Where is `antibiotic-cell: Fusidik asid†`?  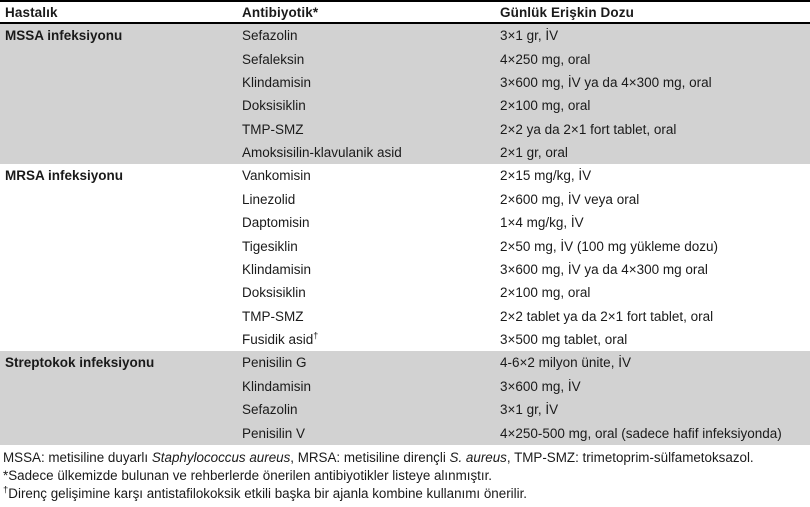
antibiotic-cell: Fusidik asid† is located at coordinates (280, 340).